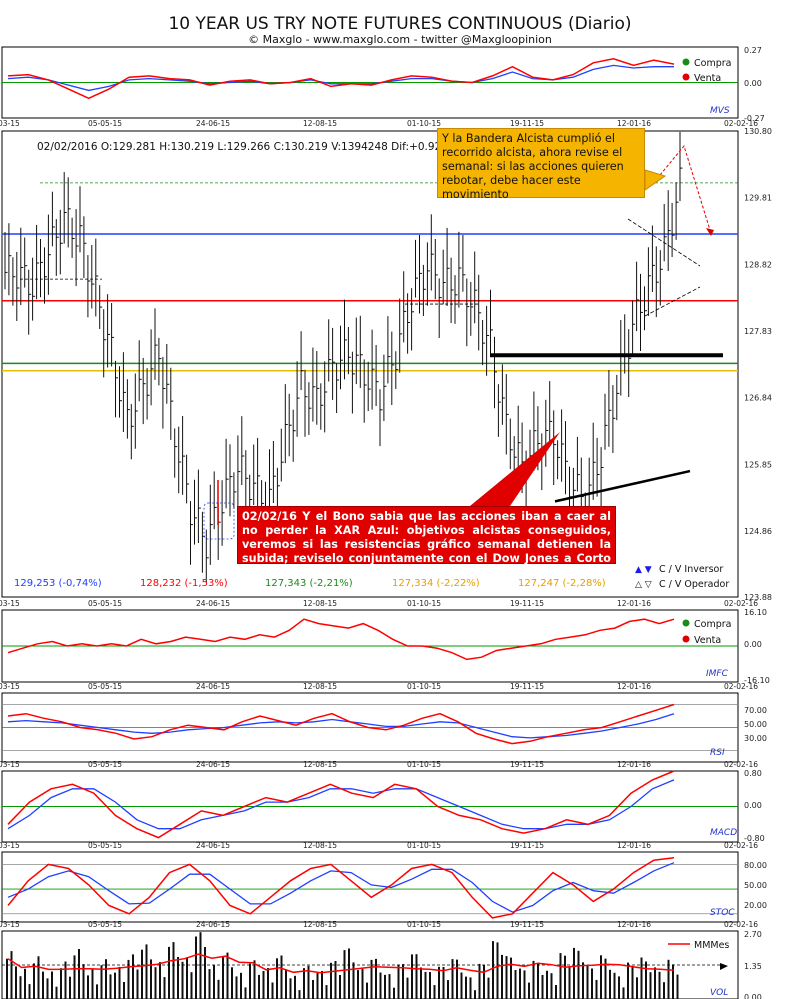  Describe the element at coordinates (719, 993) in the screenshot. I see `panel-label-vol: VOL` at that location.